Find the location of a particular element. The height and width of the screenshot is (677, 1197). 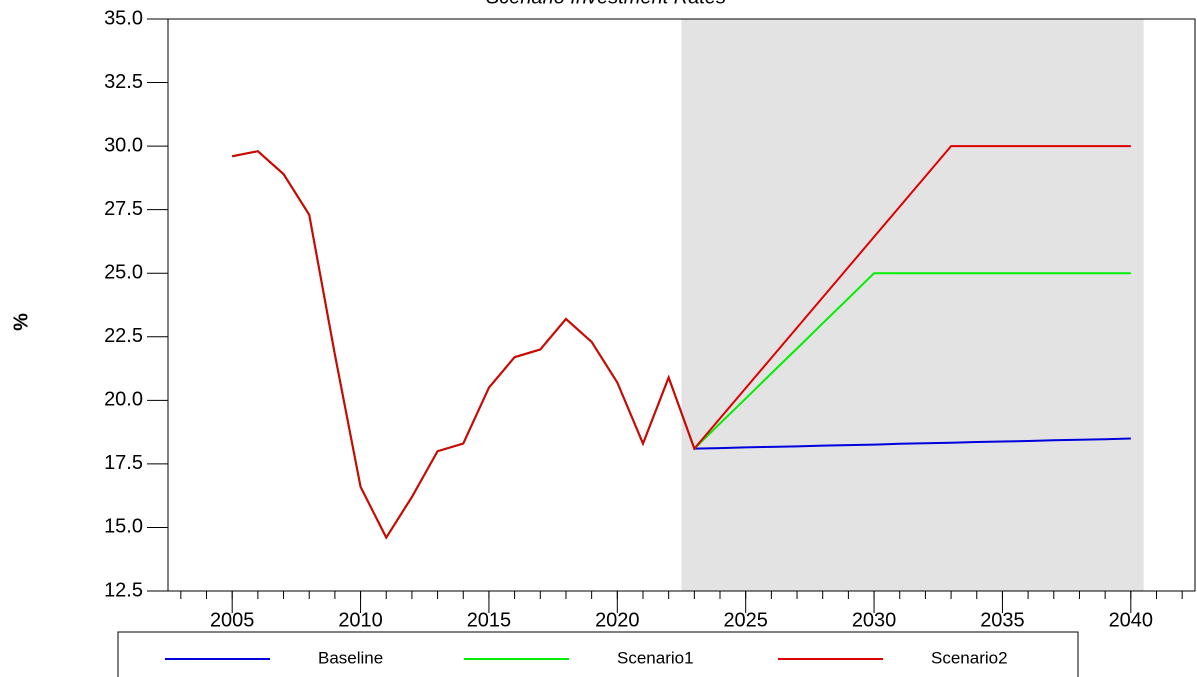

x-tick-label: 2025 is located at coordinates (745, 620).